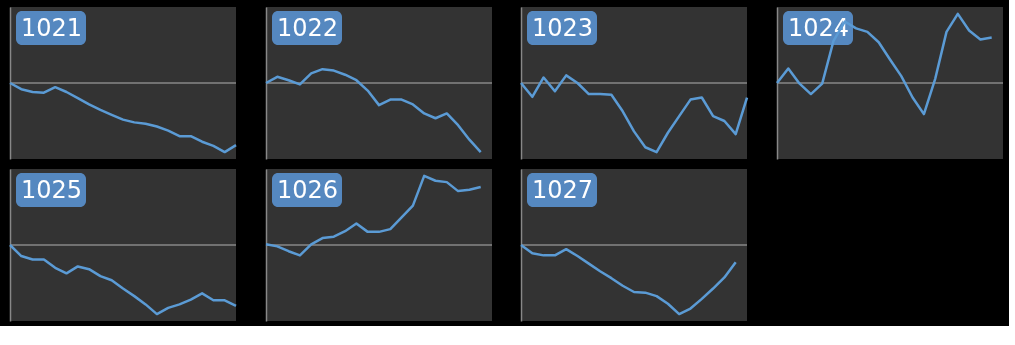 The height and width of the screenshot is (345, 1015). Describe the element at coordinates (308, 190) in the screenshot. I see `chart-title: 1026` at that location.